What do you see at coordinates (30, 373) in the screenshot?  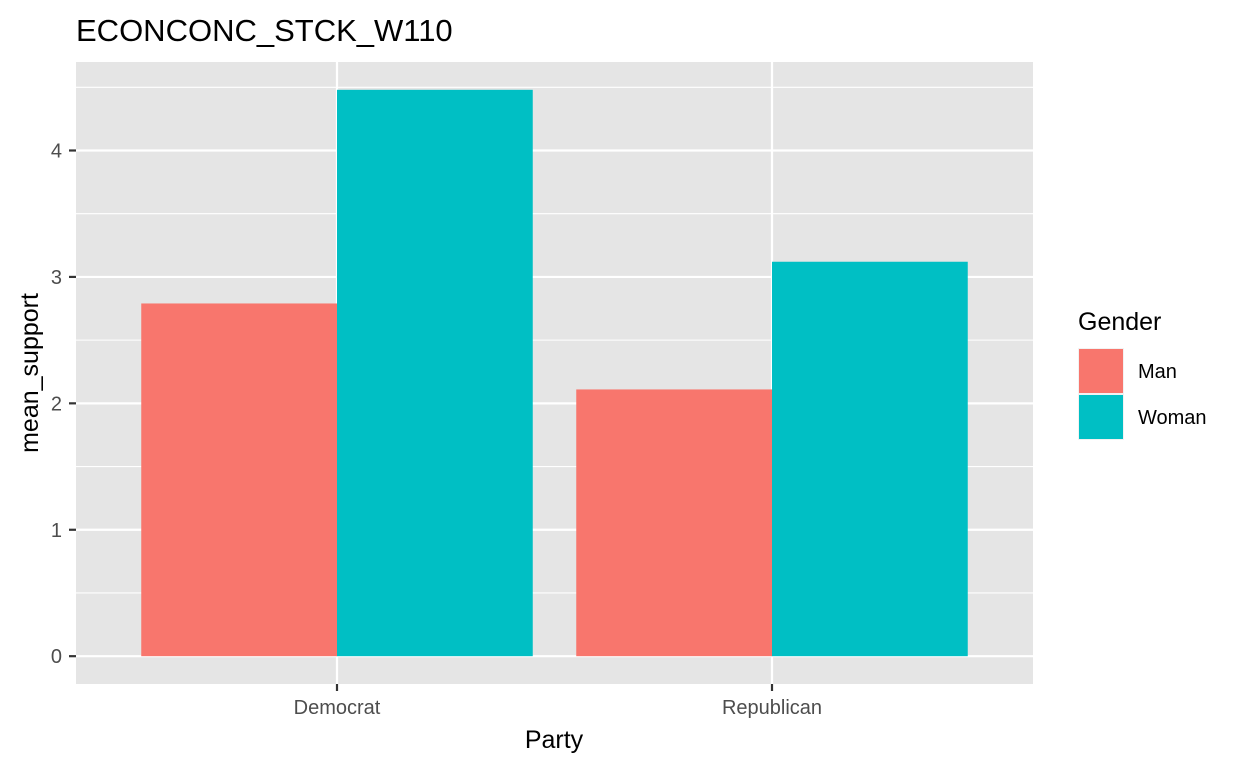 I see `y-axis-title: mean_support` at bounding box center [30, 373].